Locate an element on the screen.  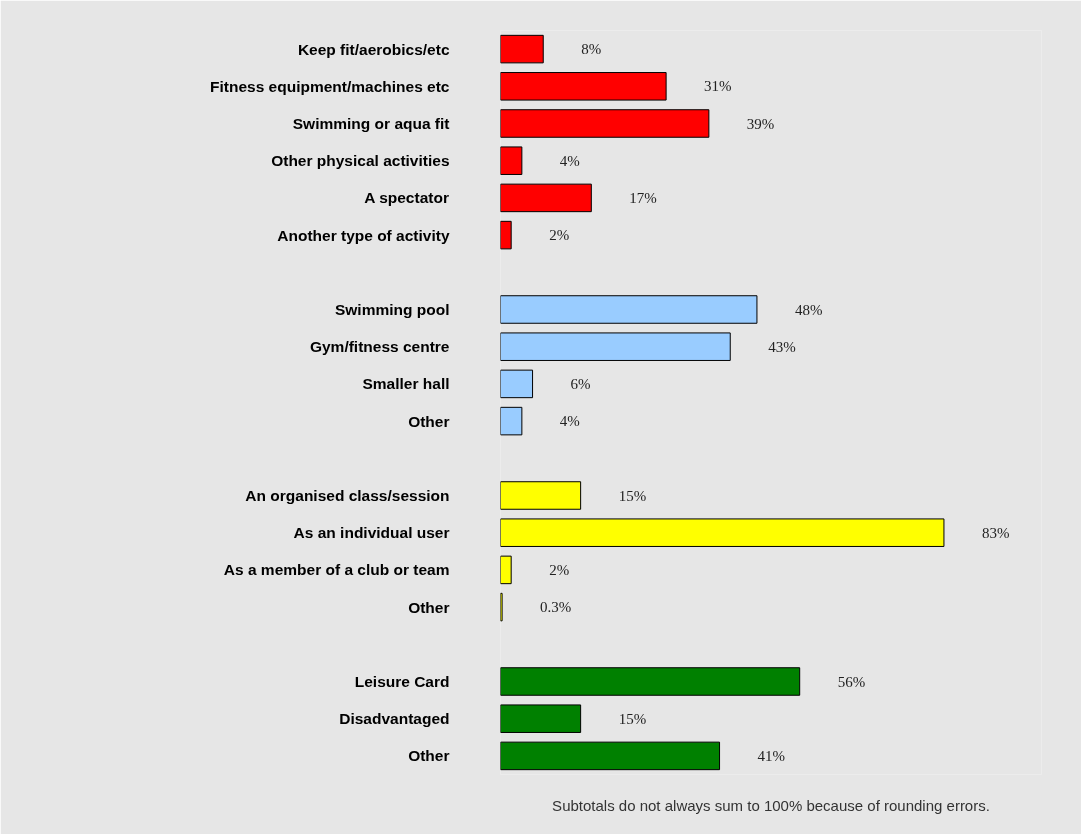
data-label: 41% is located at coordinates (771, 755).